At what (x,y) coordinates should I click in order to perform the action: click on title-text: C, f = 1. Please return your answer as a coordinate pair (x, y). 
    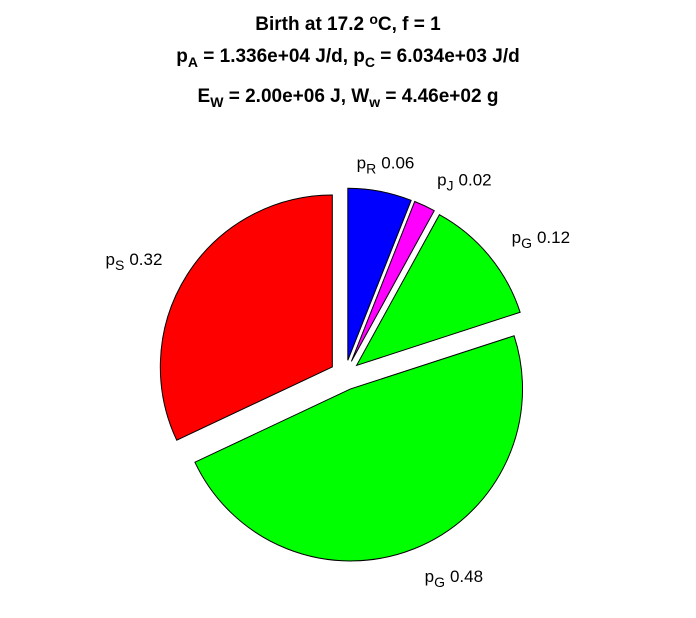
    Looking at the image, I should click on (409, 24).